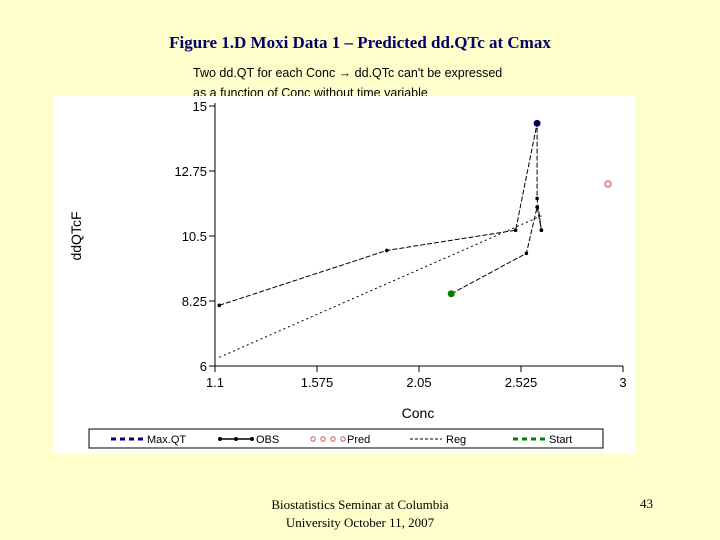  What do you see at coordinates (76, 235) in the screenshot?
I see `y-axis-label: ddQTcF` at bounding box center [76, 235].